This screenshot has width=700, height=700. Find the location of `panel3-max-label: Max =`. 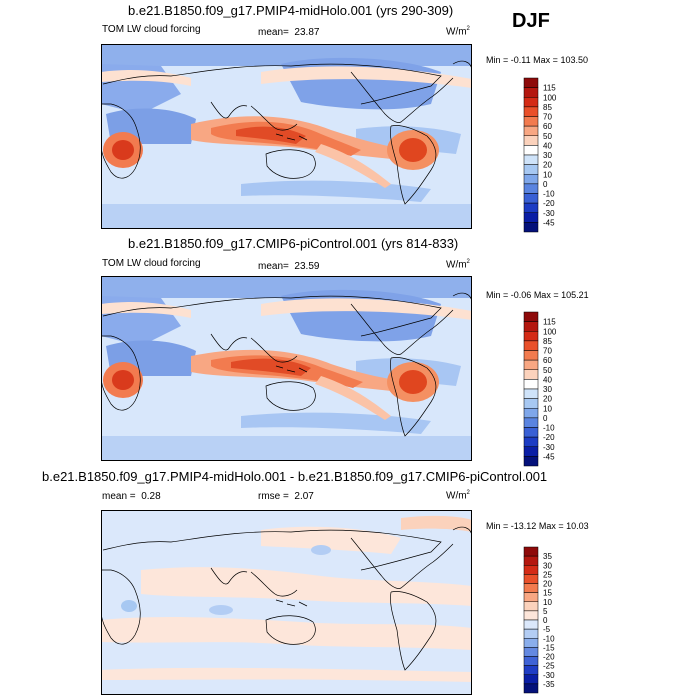

panel3-max-label: Max = is located at coordinates (551, 526).